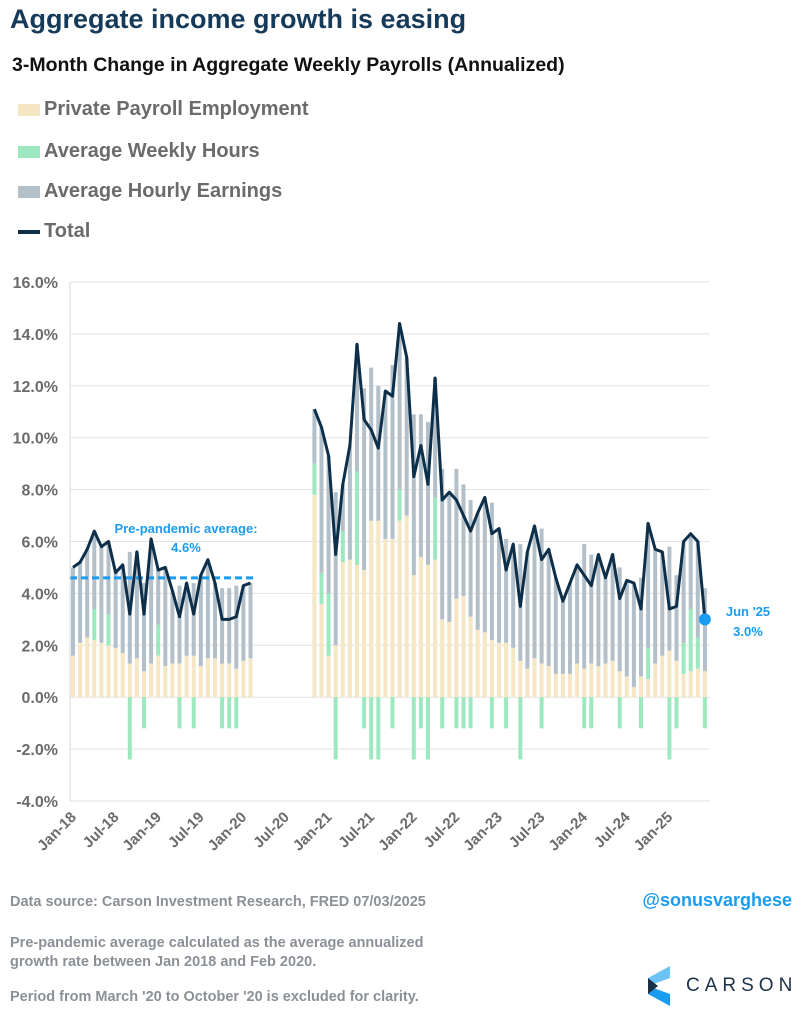 Image resolution: width=804 pixels, height=1024 pixels. I want to click on x-tick-label: Jan-22, so click(398, 832).